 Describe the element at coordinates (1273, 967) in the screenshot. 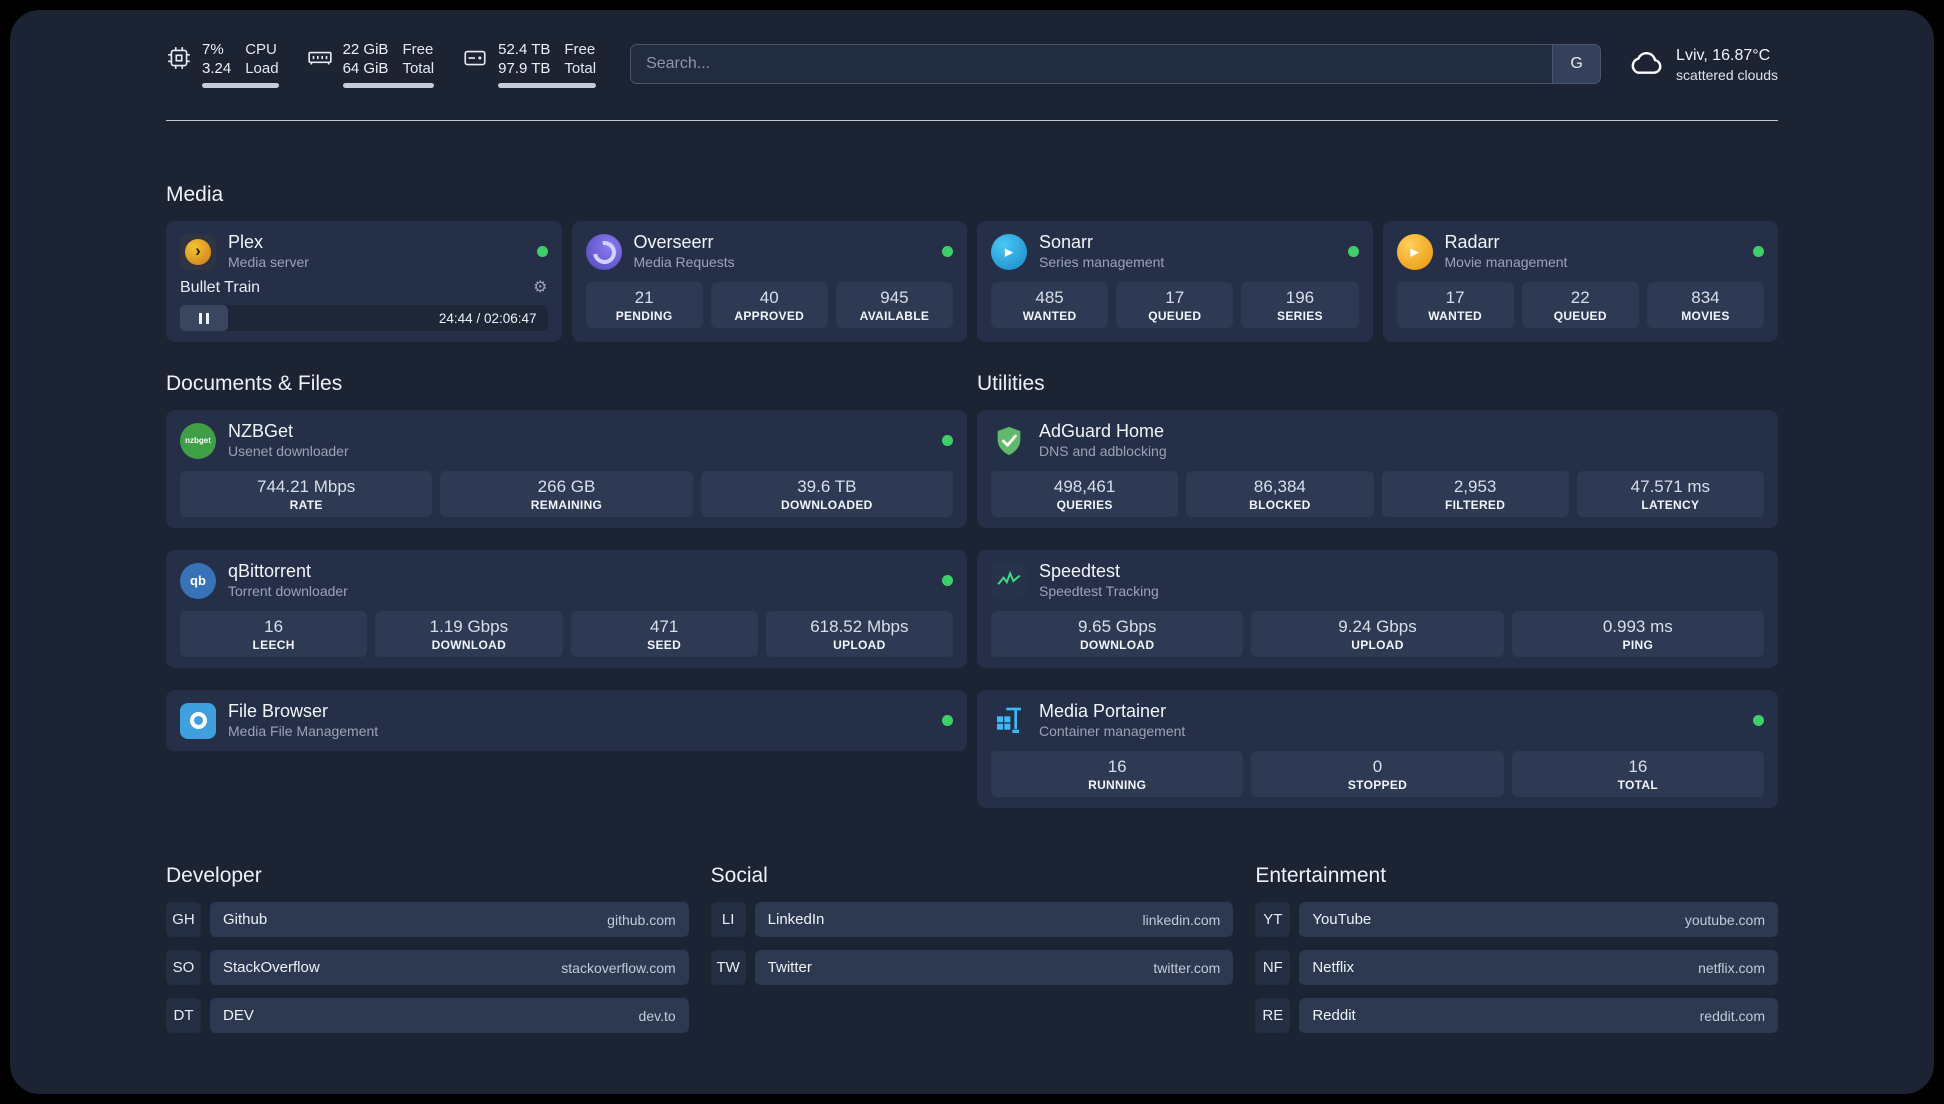

I see `bookmark-icon-netflix: NF` at that location.